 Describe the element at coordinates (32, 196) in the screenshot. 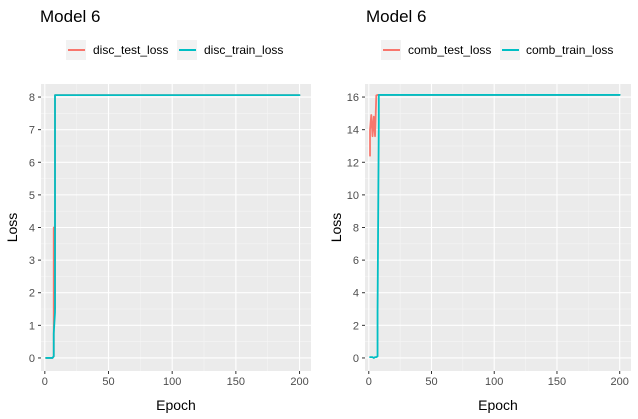

I see `tick-label-y: 5` at that location.